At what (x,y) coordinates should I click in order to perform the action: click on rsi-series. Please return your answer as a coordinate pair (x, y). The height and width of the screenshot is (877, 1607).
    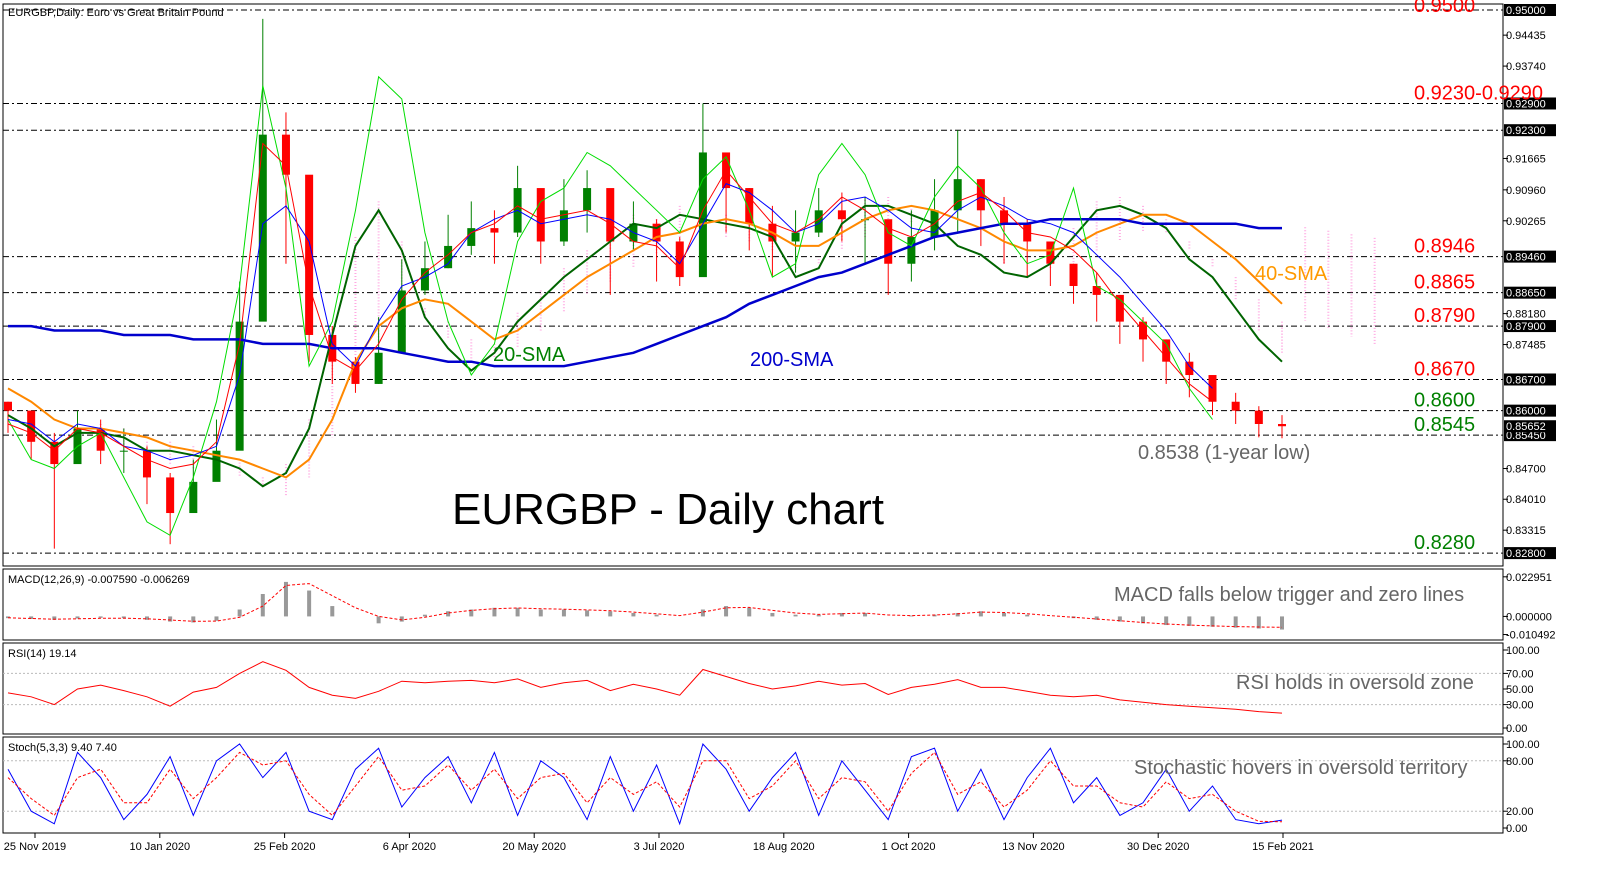
    Looking at the image, I should click on (753, 687).